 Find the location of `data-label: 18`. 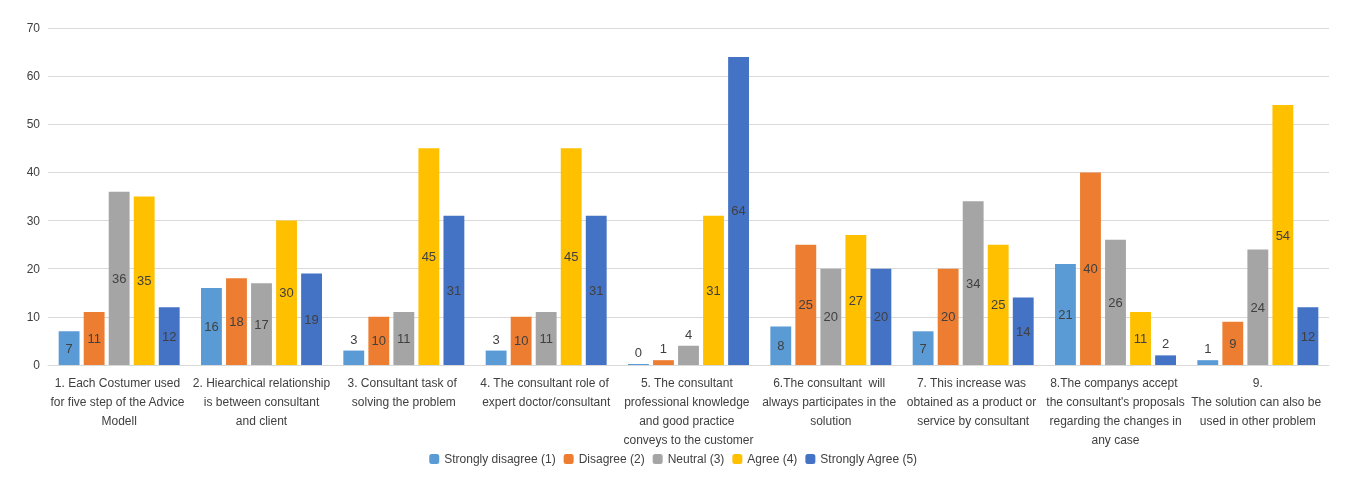

data-label: 18 is located at coordinates (236, 322).